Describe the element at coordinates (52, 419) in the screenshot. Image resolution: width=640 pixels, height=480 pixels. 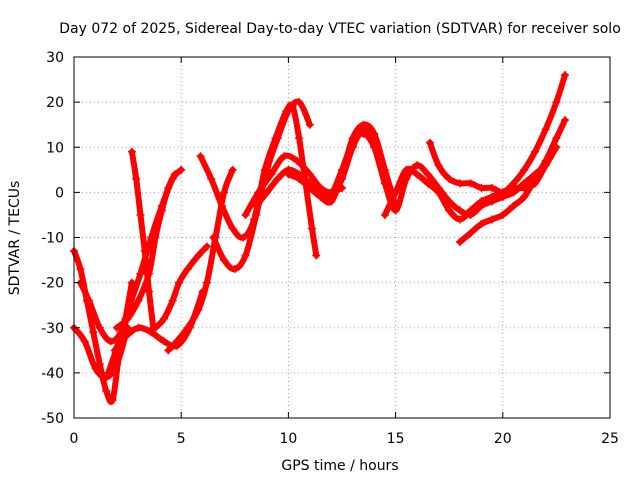
I see `y-tick-label: -50` at that location.